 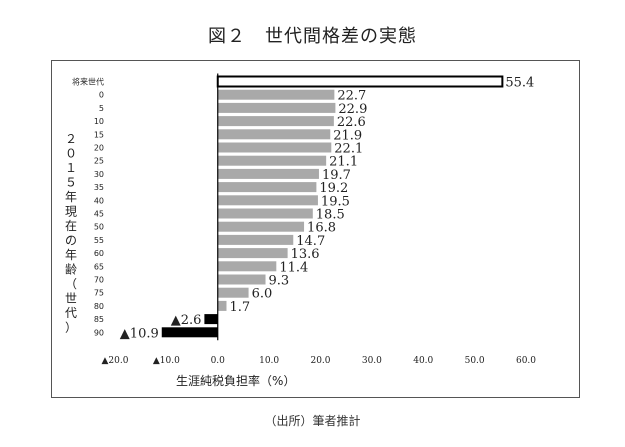 What do you see at coordinates (99, 161) in the screenshot?
I see `category-label: 25` at bounding box center [99, 161].